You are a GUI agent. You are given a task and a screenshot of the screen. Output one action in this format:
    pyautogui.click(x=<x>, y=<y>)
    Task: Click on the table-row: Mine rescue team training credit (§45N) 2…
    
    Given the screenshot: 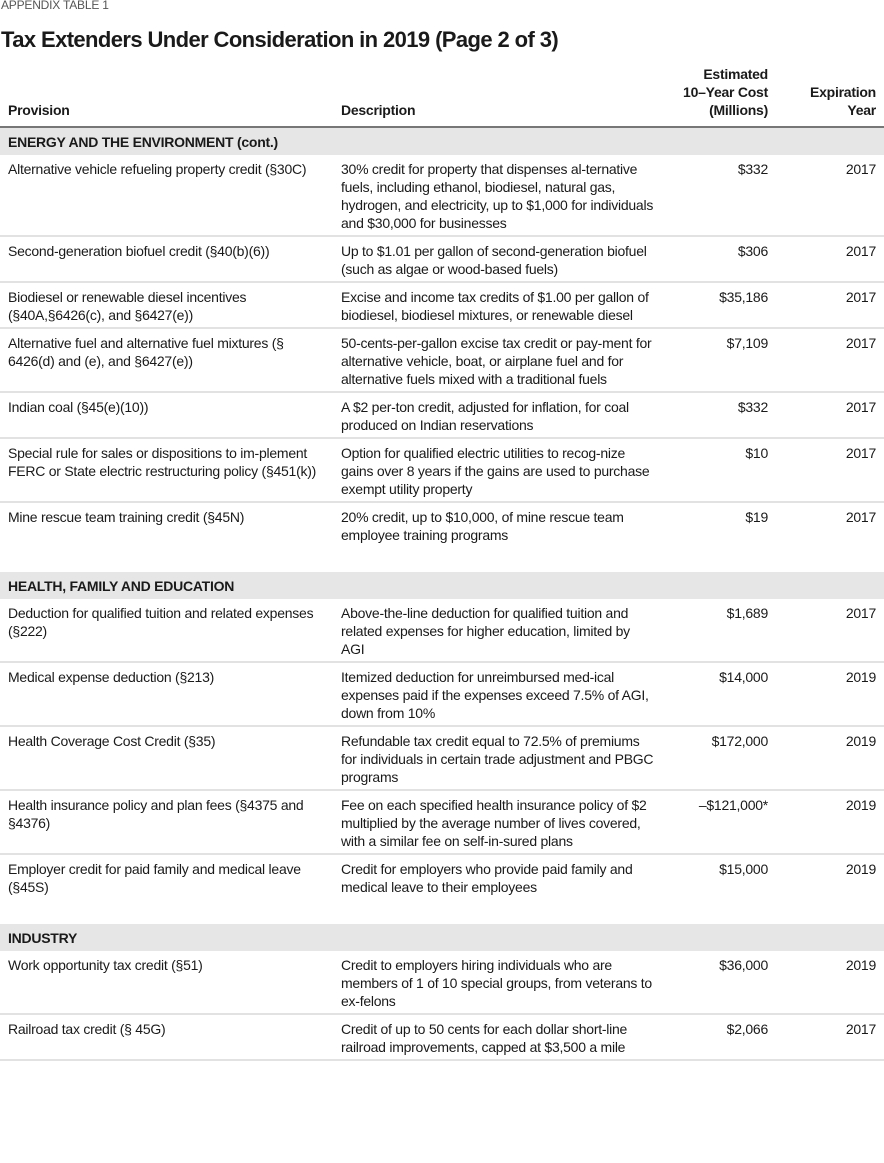 What is the action you would take?
    pyautogui.click(x=442, y=537)
    